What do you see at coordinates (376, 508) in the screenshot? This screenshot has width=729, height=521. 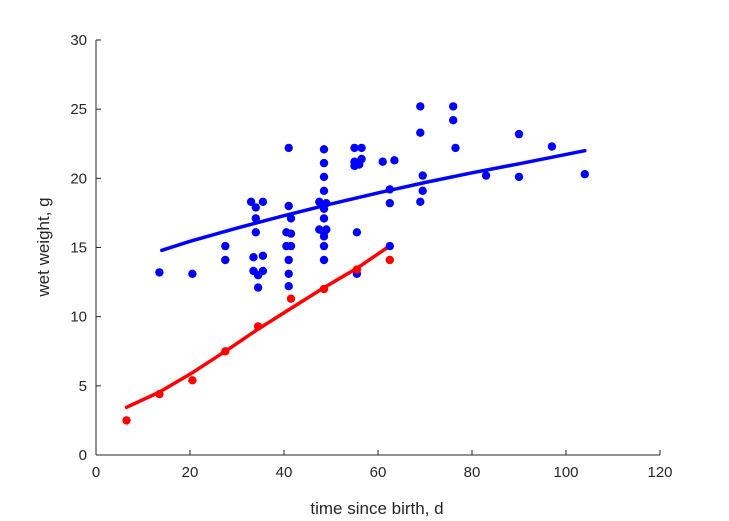 I see `x-axis-label: time since birth, d` at bounding box center [376, 508].